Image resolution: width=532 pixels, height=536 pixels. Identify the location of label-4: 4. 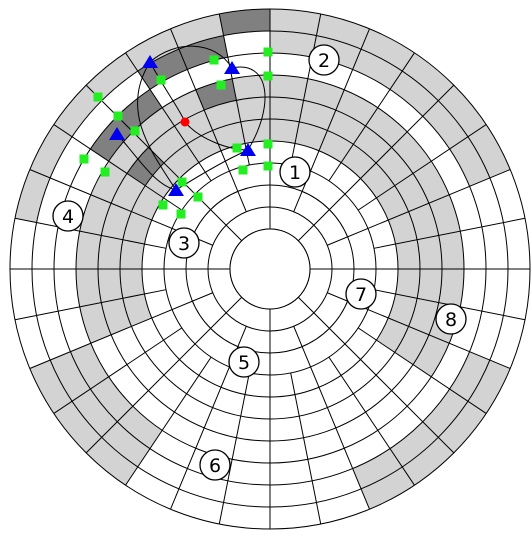
(68, 216).